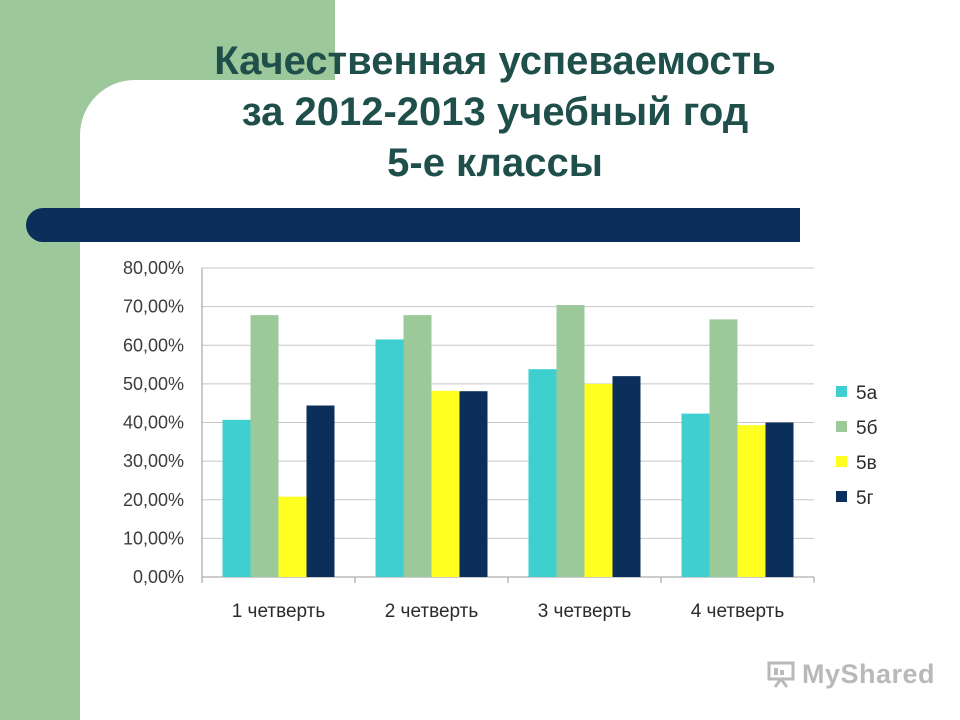  Describe the element at coordinates (865, 498) in the screenshot. I see `legend-label-5г: 5г` at that location.